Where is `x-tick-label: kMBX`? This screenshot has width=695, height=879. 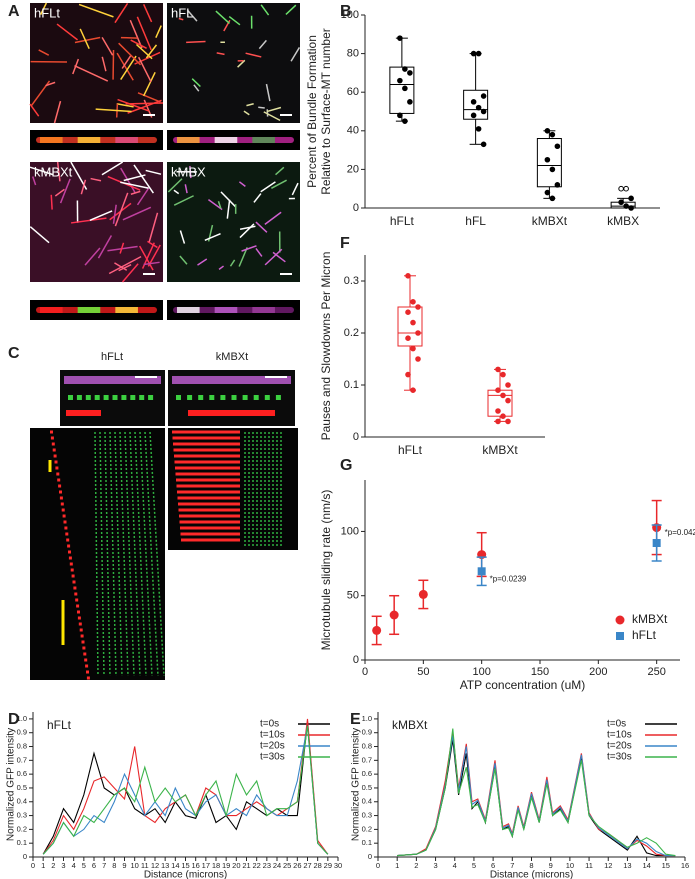
x-tick-label: kMBX is located at coordinates (623, 221).